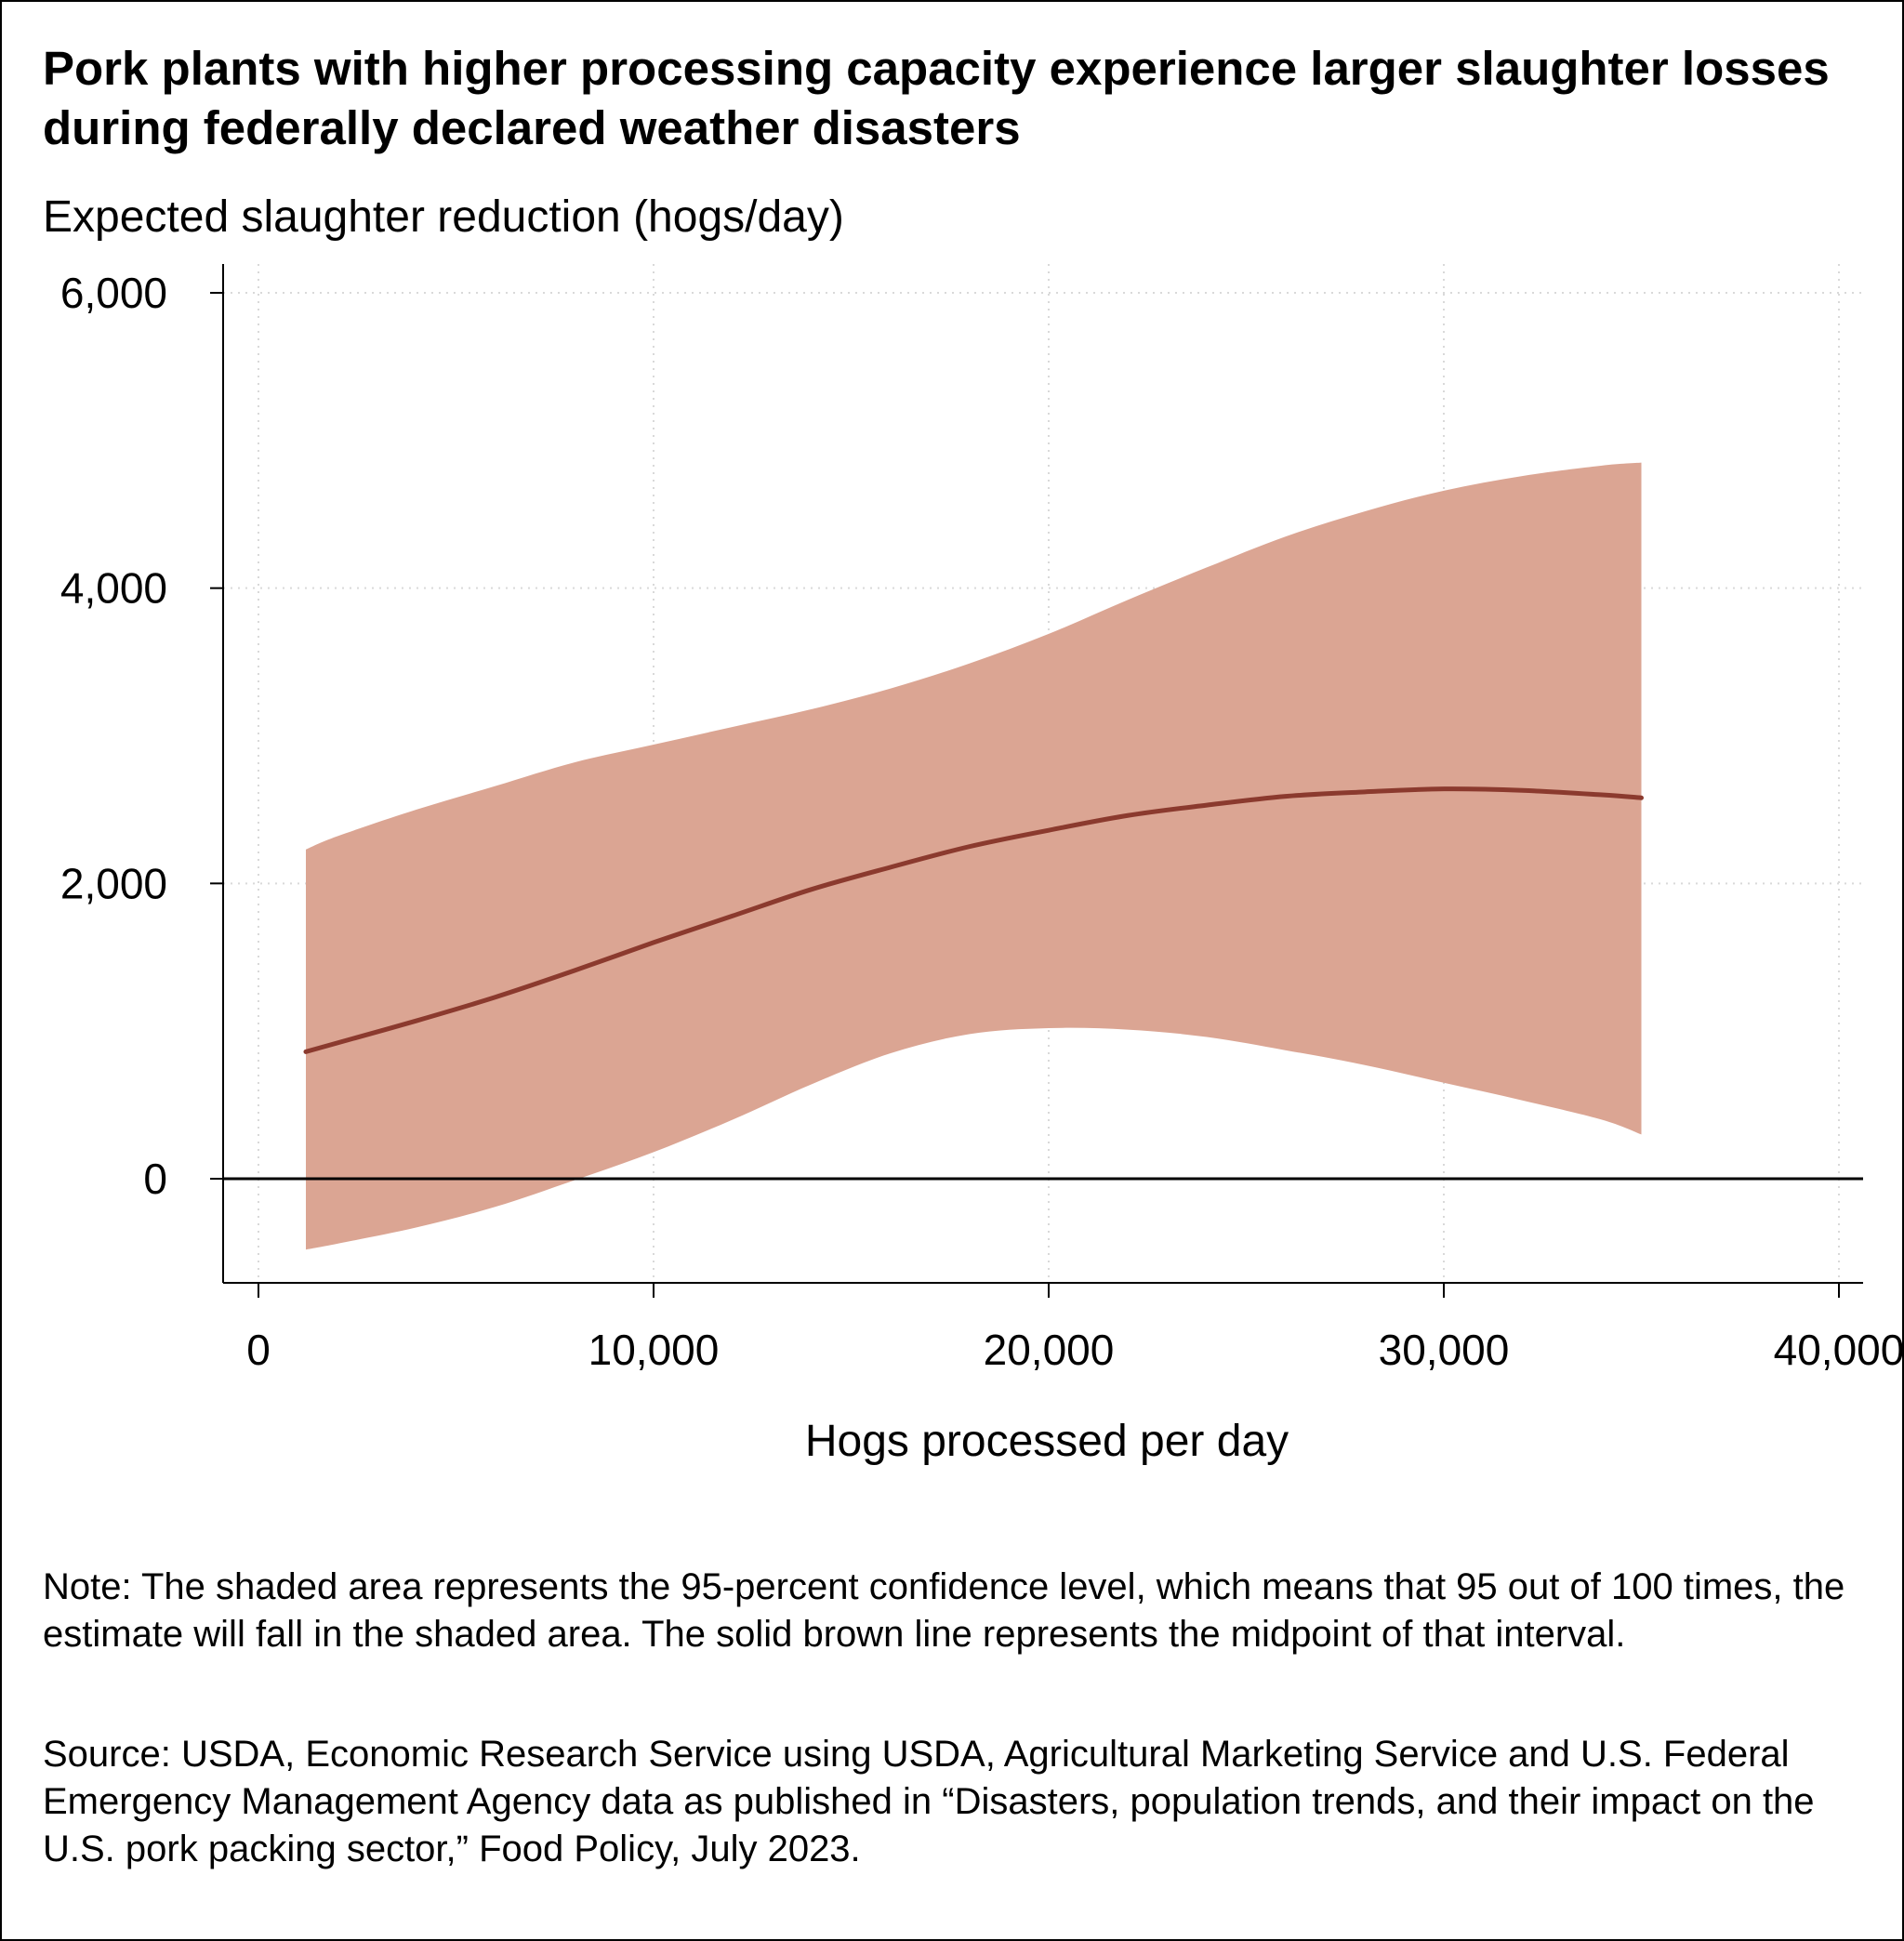 This screenshot has width=1904, height=1941. Describe the element at coordinates (654, 1350) in the screenshot. I see `x-tick-label: 10,000` at that location.